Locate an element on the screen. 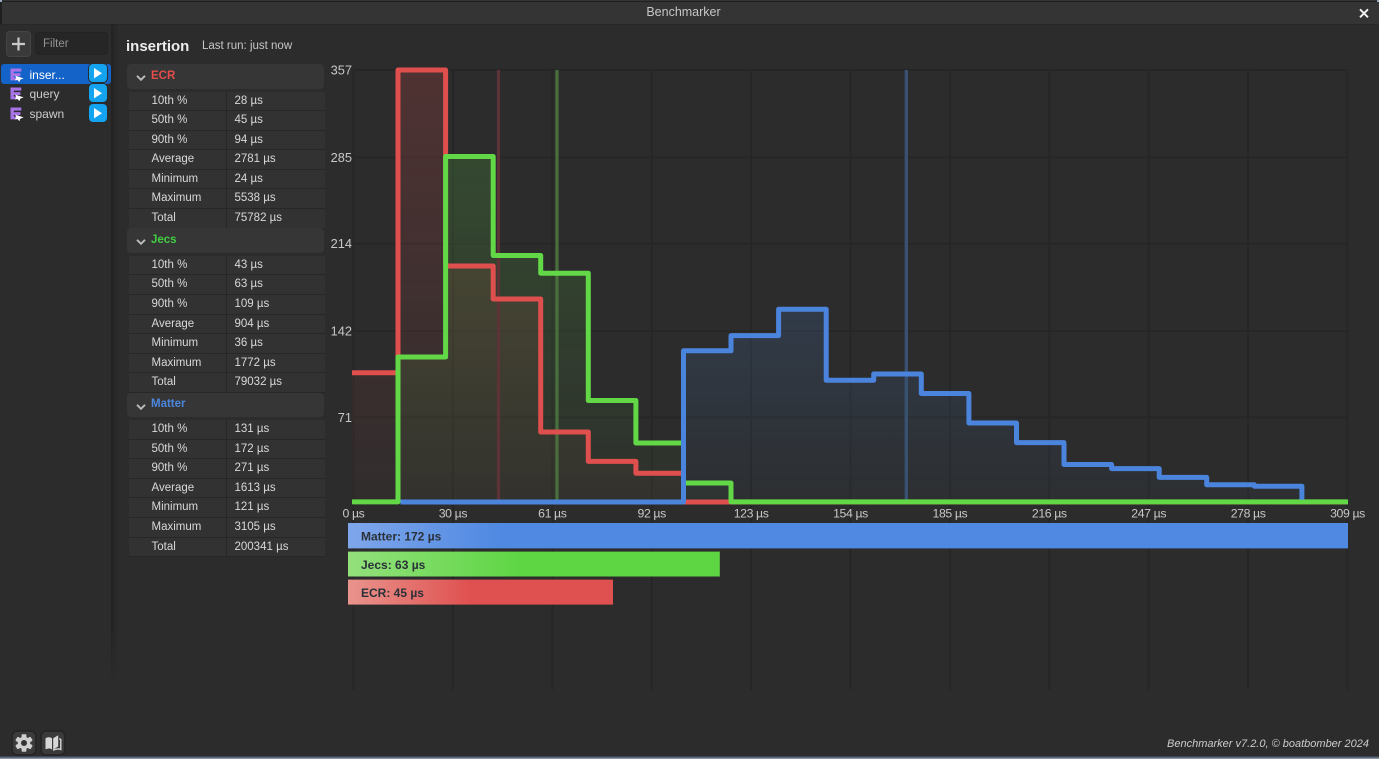  svg-text: 214 is located at coordinates (341, 243).